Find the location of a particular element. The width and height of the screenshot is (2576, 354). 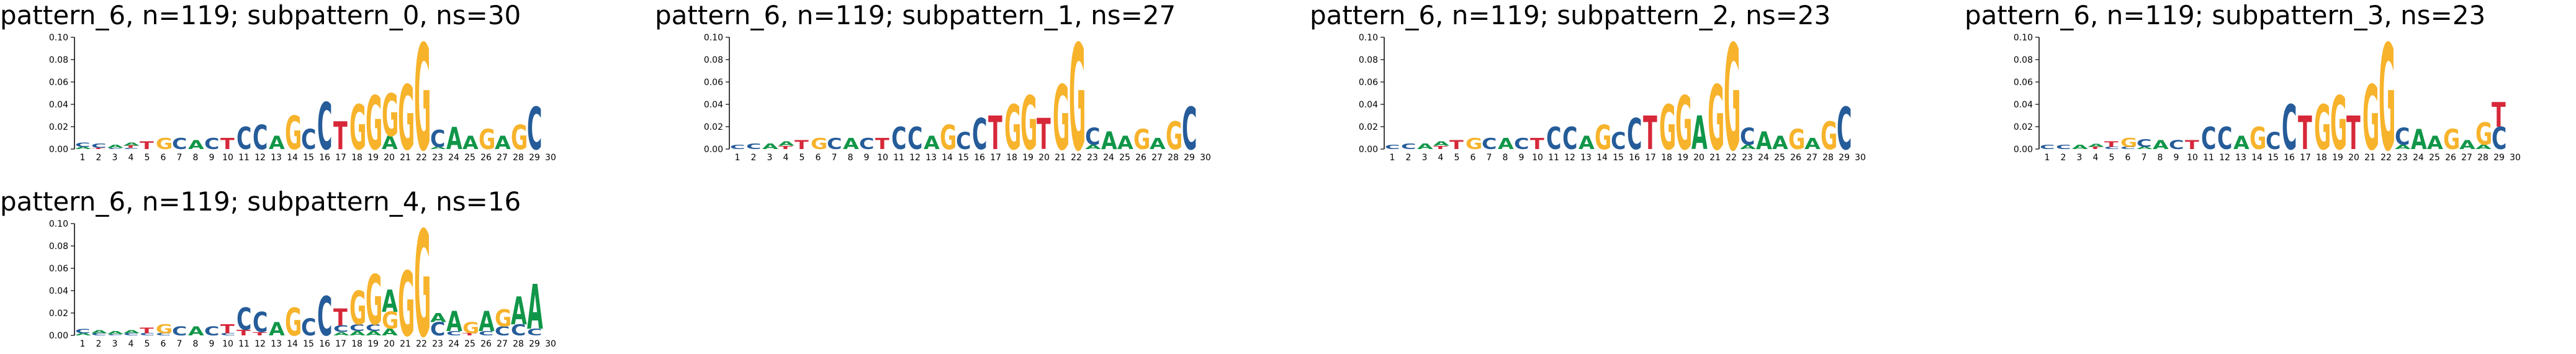

x-tick-label: 14 is located at coordinates (947, 158).